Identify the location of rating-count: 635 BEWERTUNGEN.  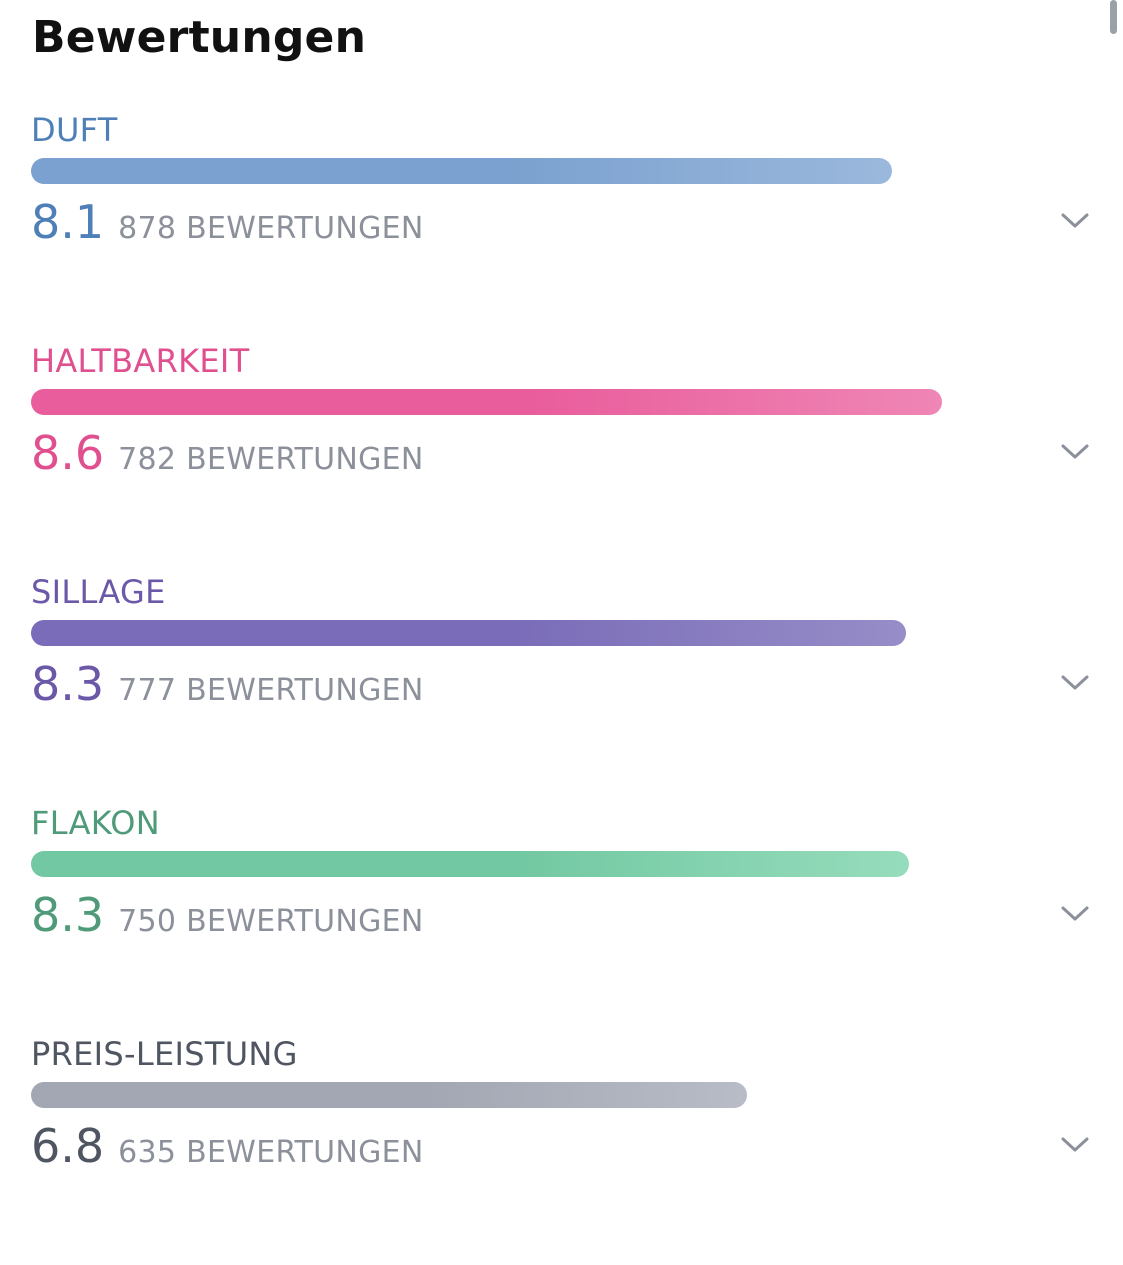
(271, 1152).